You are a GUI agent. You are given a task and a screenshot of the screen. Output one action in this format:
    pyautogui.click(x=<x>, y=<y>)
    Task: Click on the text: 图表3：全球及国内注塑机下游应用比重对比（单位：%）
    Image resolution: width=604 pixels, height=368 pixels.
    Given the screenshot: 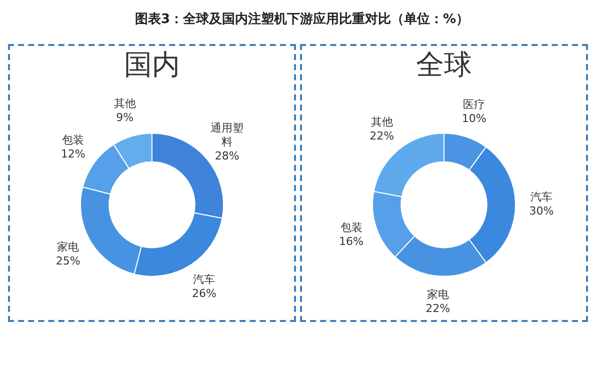 What is the action you would take?
    pyautogui.click(x=302, y=19)
    